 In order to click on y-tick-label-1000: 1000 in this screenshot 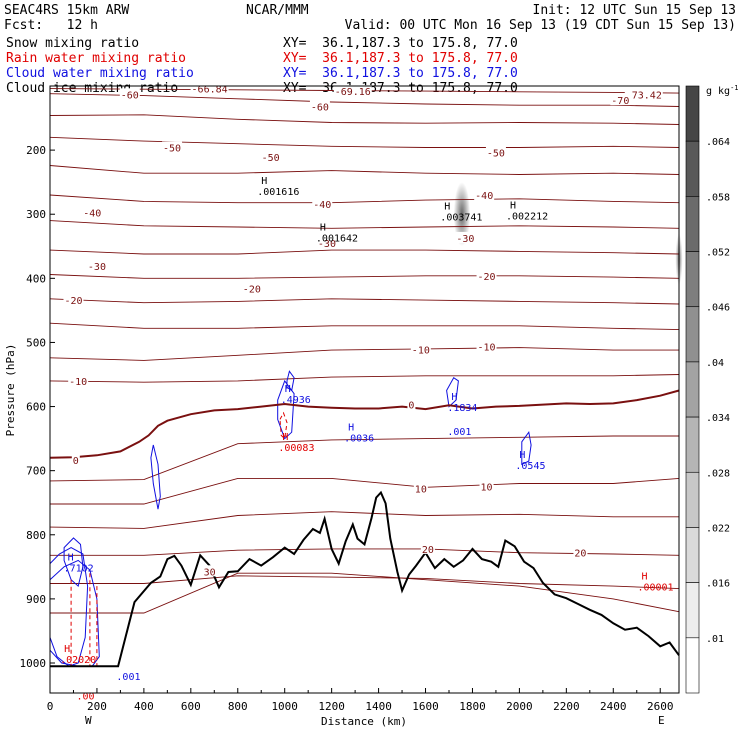, I will do `click(33, 663)`.